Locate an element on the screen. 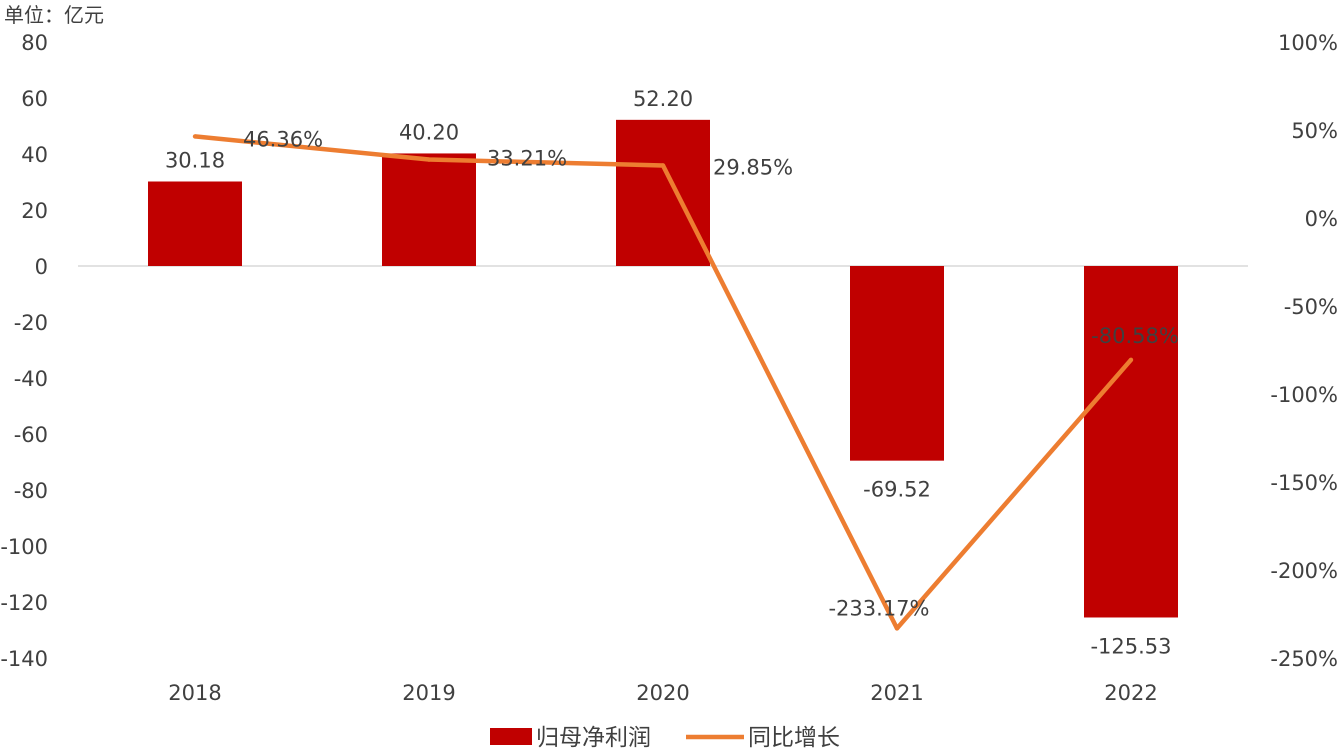 The width and height of the screenshot is (1340, 750). bar-value-label: -125.53 is located at coordinates (1130, 646).